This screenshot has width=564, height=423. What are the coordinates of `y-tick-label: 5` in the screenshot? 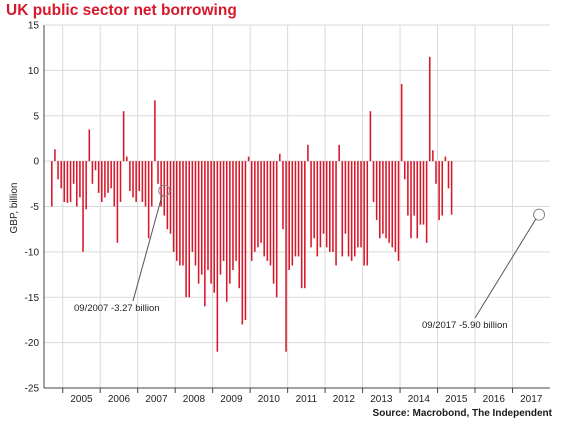 It's located at (36, 116).